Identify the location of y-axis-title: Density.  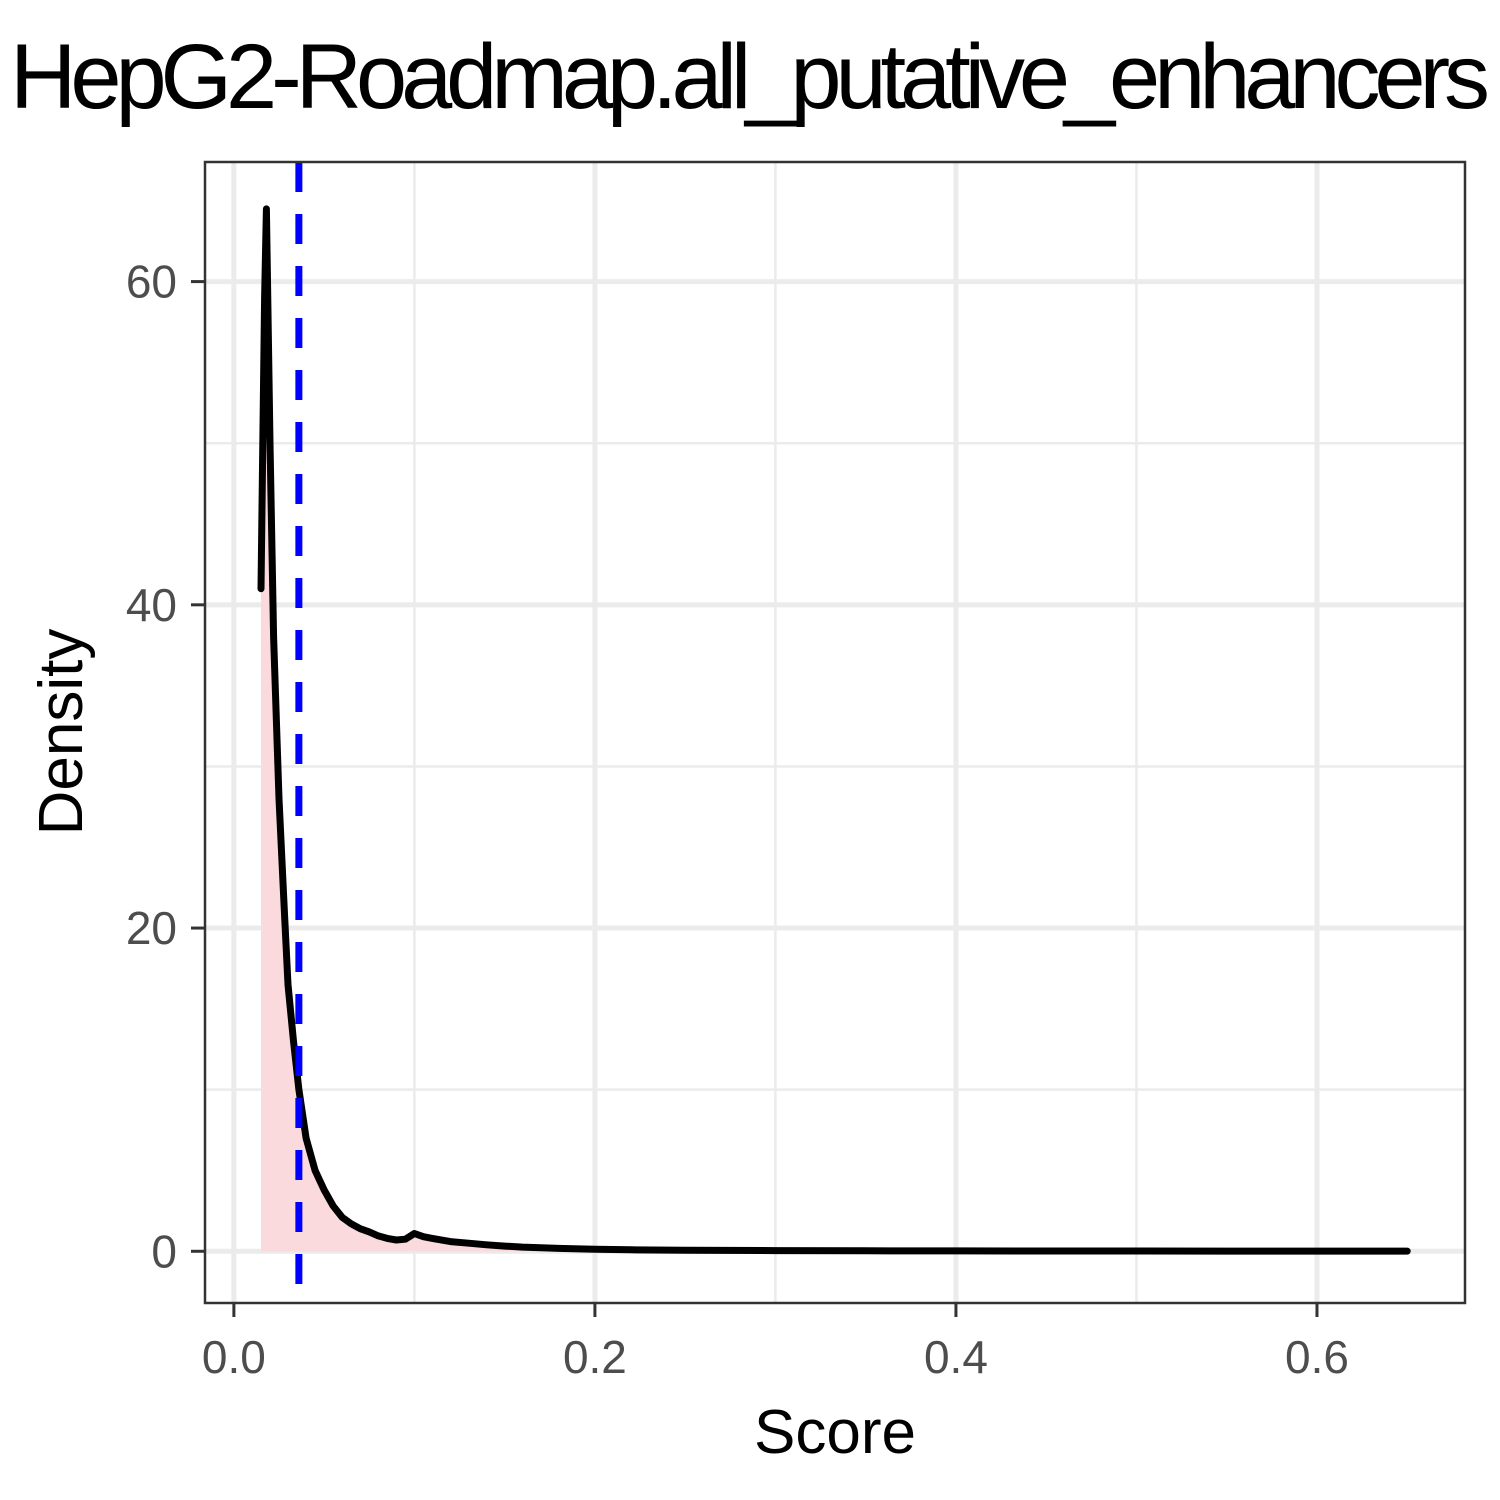
(61, 732).